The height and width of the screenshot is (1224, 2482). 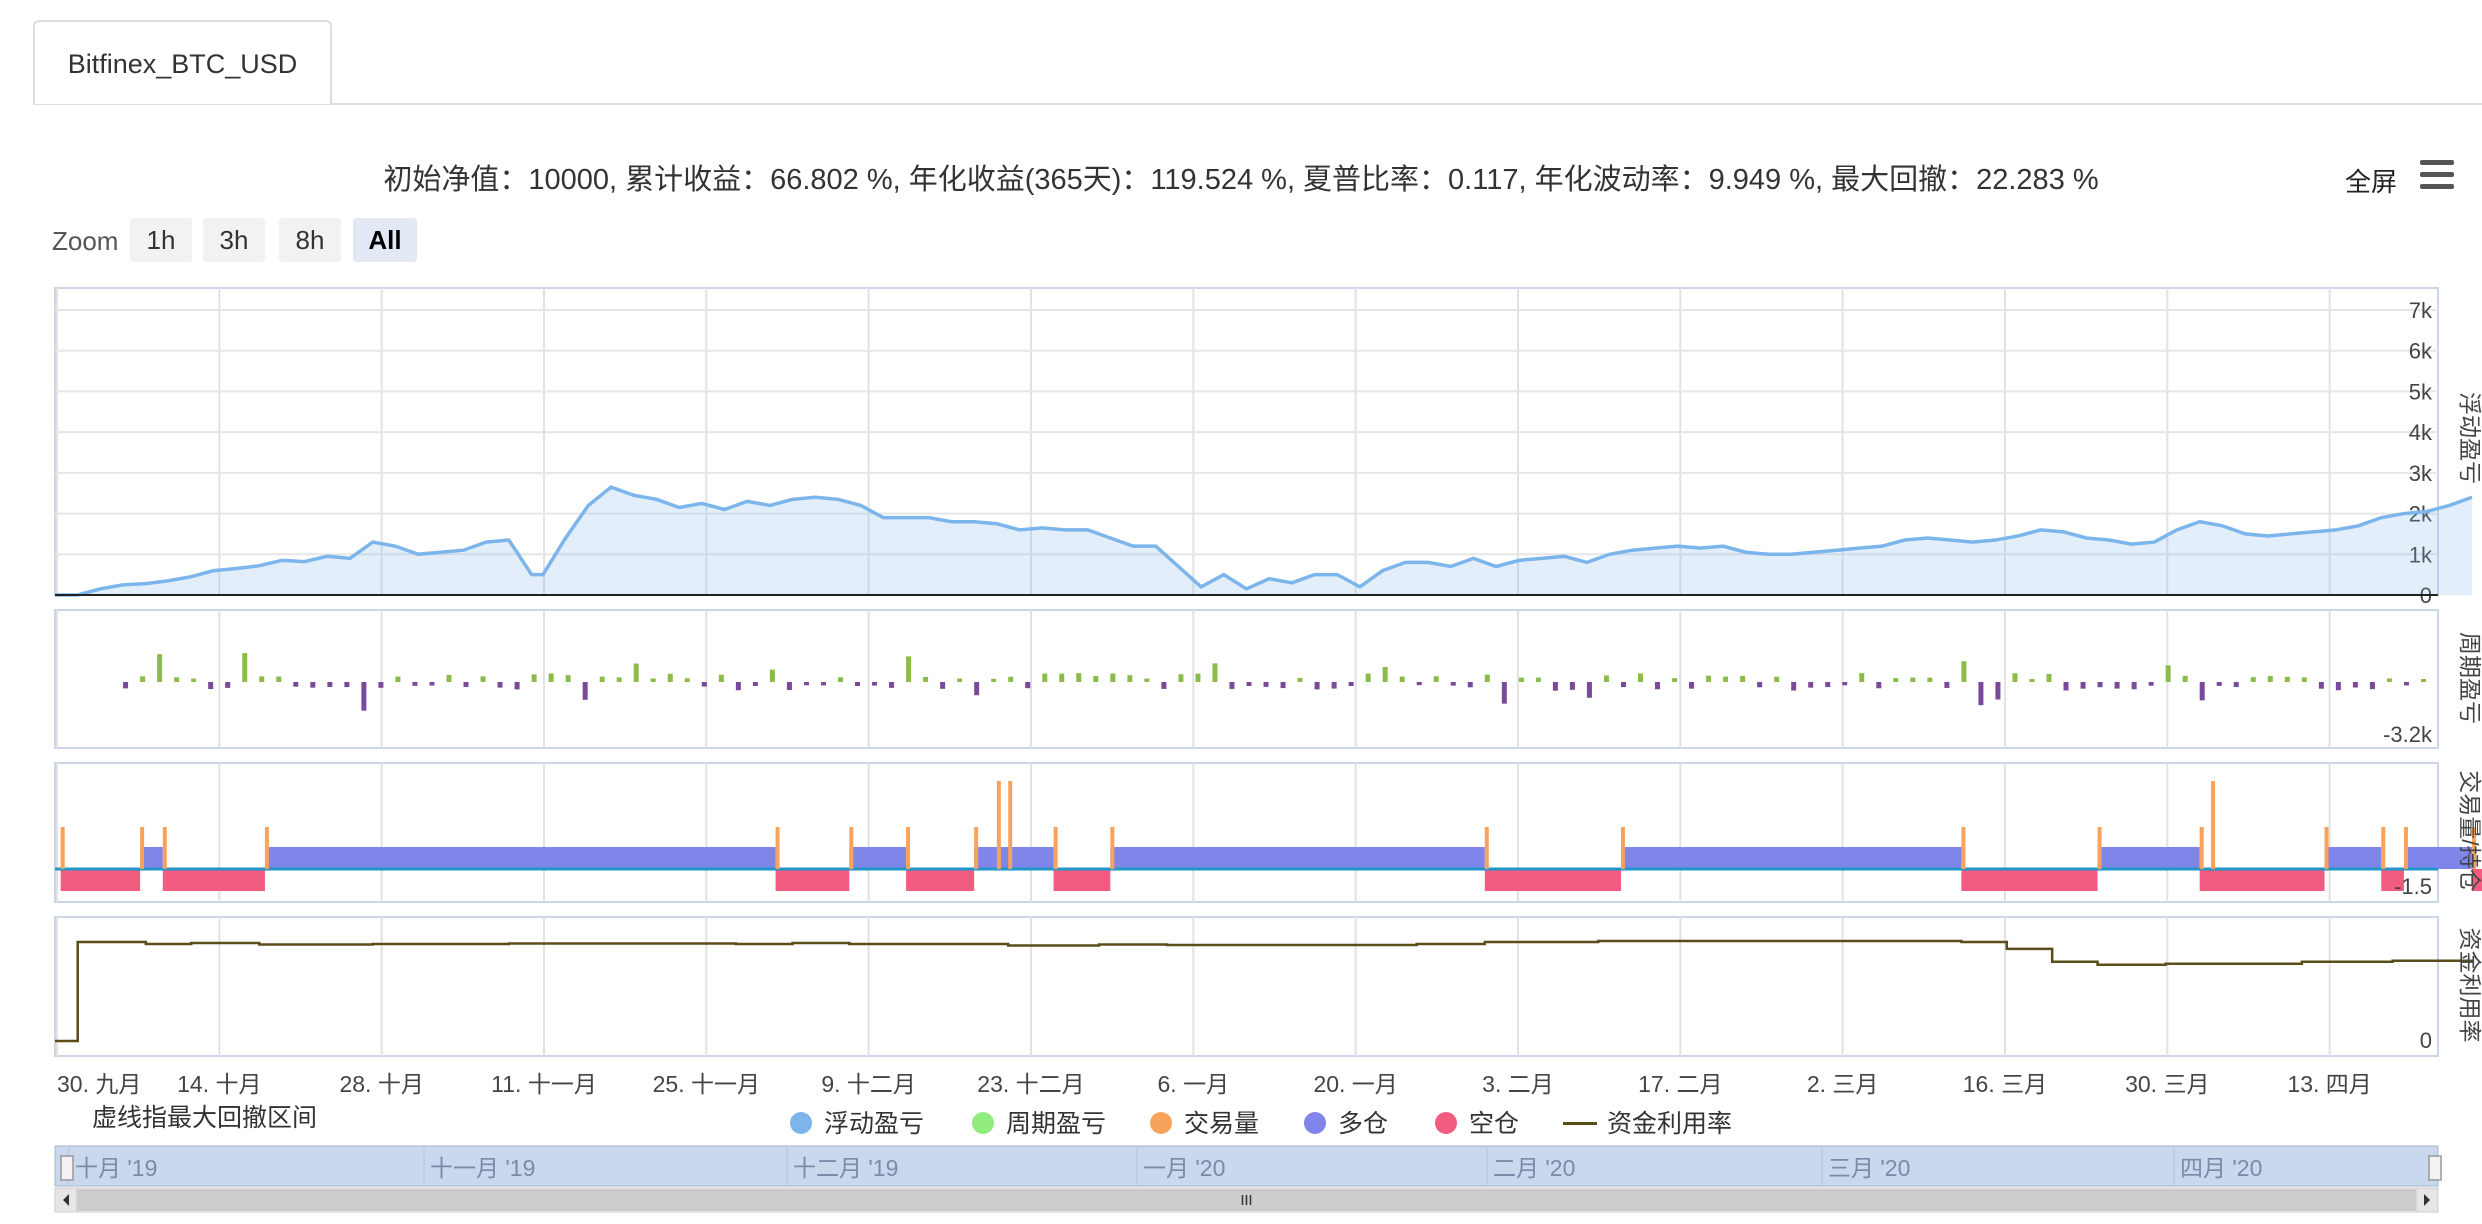 What do you see at coordinates (1580, 1123) in the screenshot?
I see `legend-line-icon` at bounding box center [1580, 1123].